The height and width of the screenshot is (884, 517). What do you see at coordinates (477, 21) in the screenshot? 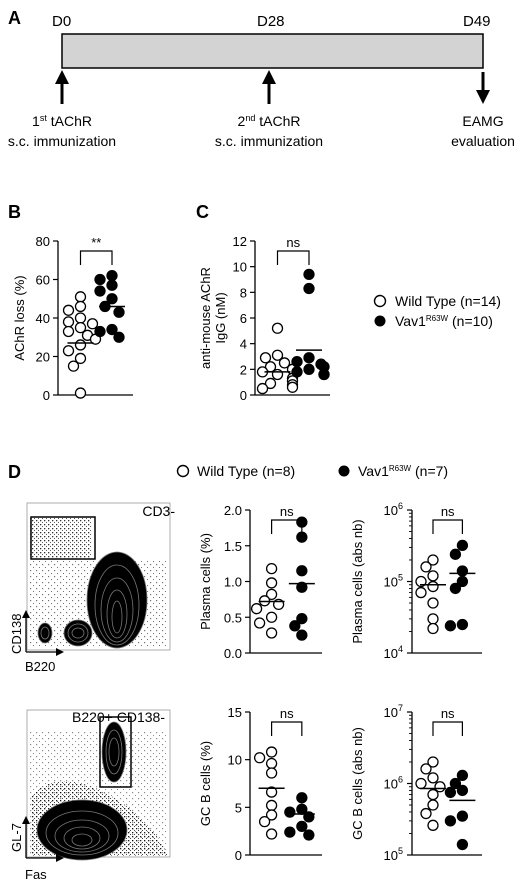
I see `timeline-day-49: D49` at bounding box center [477, 21].